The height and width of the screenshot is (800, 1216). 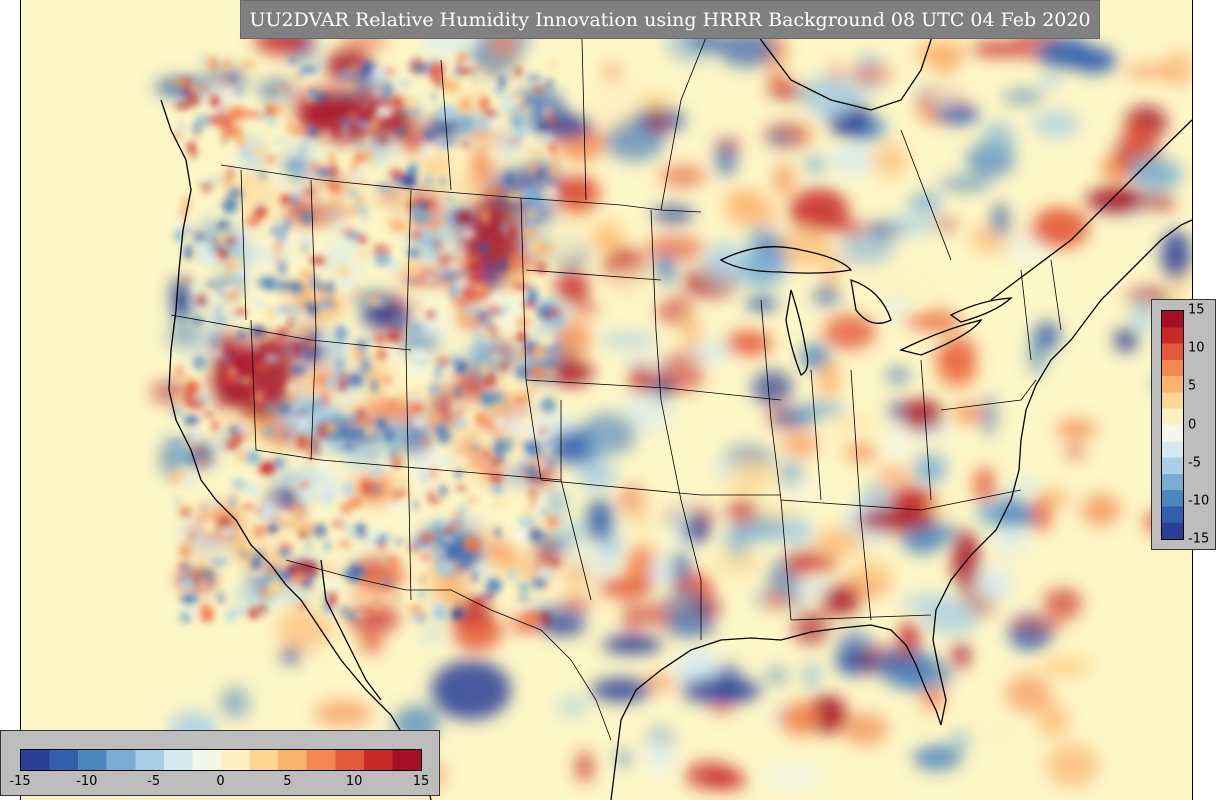 I want to click on vertical-colorbar-gradient, so click(x=1172, y=425).